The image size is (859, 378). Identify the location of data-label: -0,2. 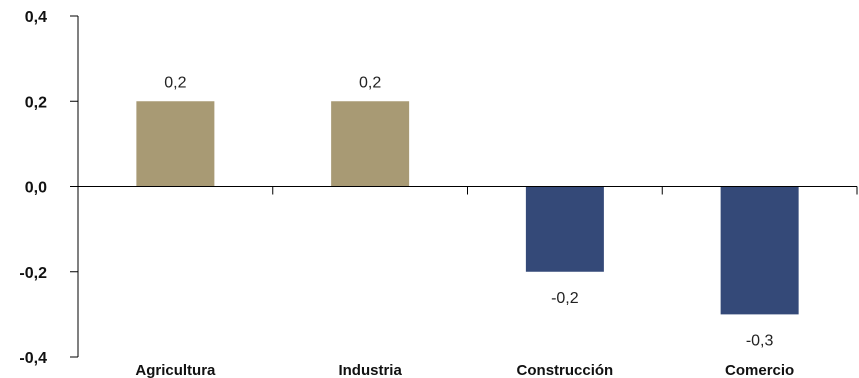
(565, 298).